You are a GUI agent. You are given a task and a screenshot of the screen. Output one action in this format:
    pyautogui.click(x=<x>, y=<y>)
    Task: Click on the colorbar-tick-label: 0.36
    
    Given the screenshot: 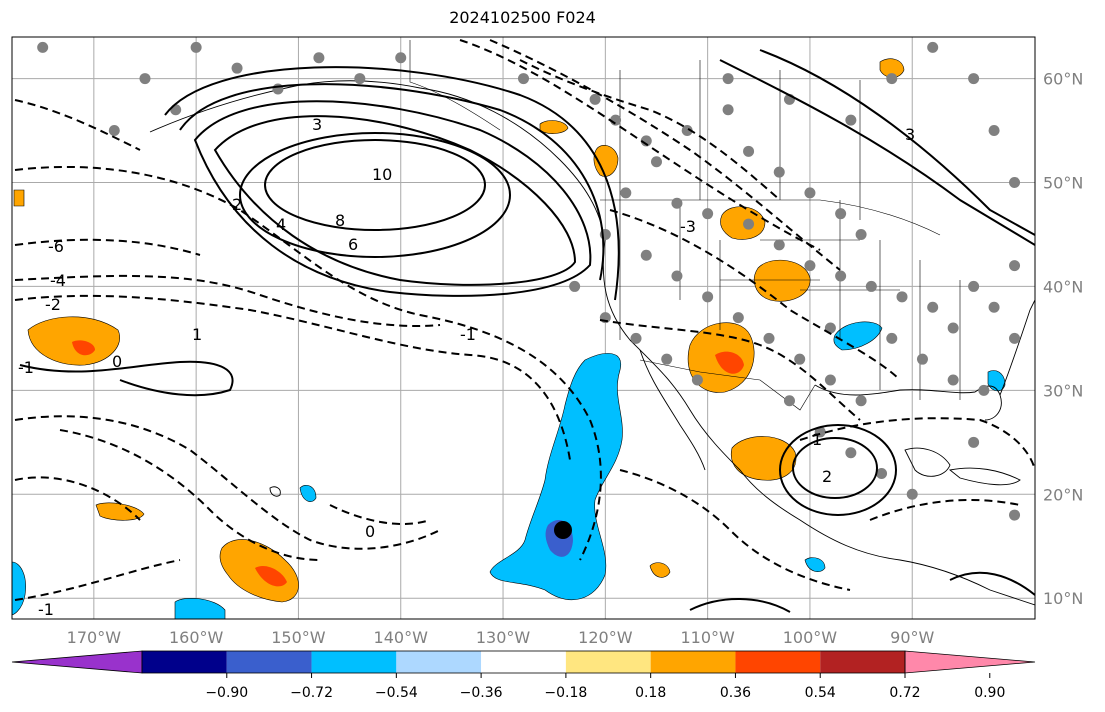 What is the action you would take?
    pyautogui.click(x=735, y=693)
    